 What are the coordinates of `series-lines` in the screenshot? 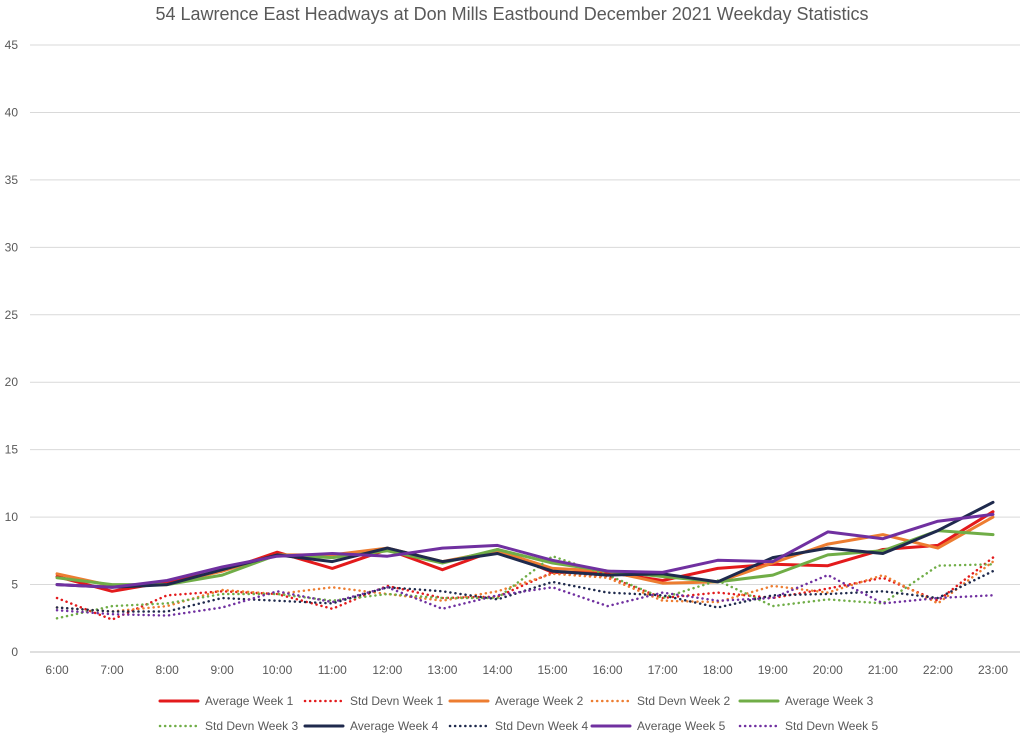 It's located at (525, 560).